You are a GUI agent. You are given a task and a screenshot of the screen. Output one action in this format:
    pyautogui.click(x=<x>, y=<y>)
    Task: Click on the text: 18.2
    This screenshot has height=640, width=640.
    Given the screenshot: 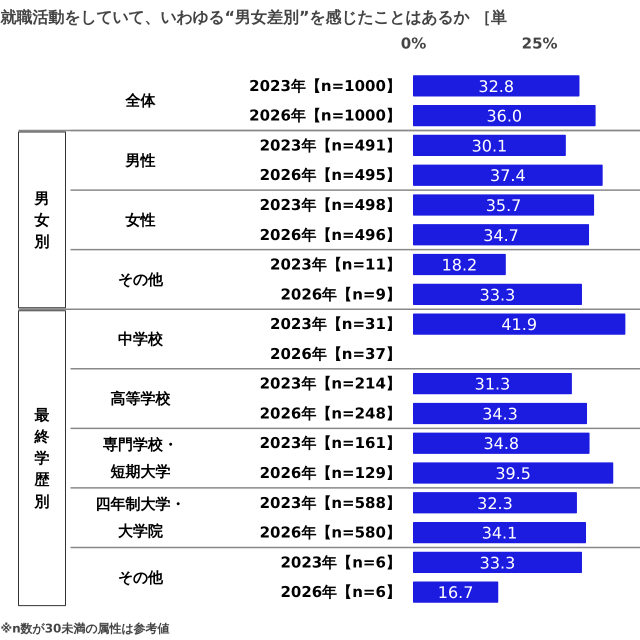 What is the action you would take?
    pyautogui.click(x=460, y=265)
    